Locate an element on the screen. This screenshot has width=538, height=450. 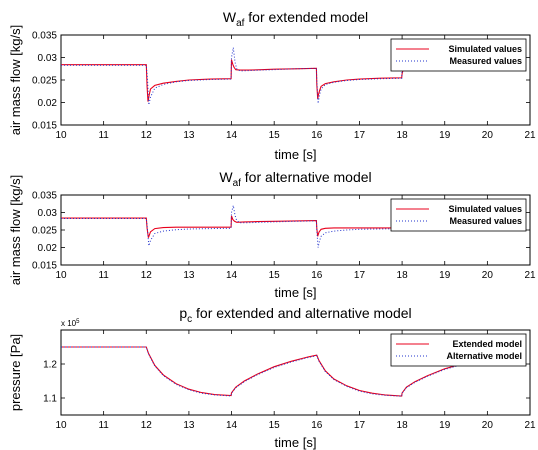
legend-label: Alternative model is located at coordinates (484, 356).